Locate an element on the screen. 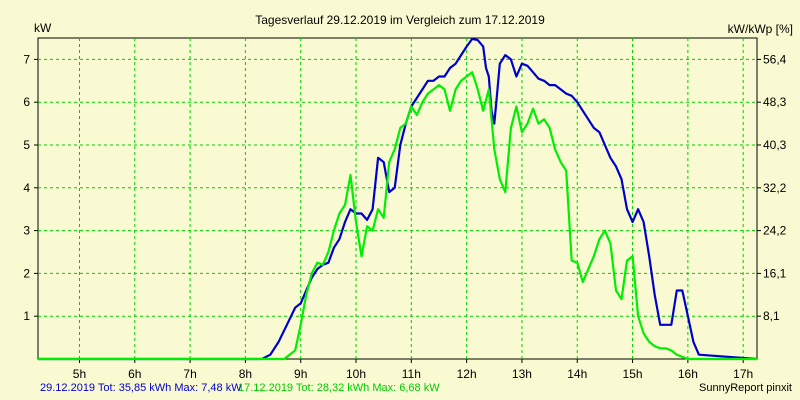 This screenshot has width=800, height=400. y-right-tick-label: 48,3 is located at coordinates (775, 102).